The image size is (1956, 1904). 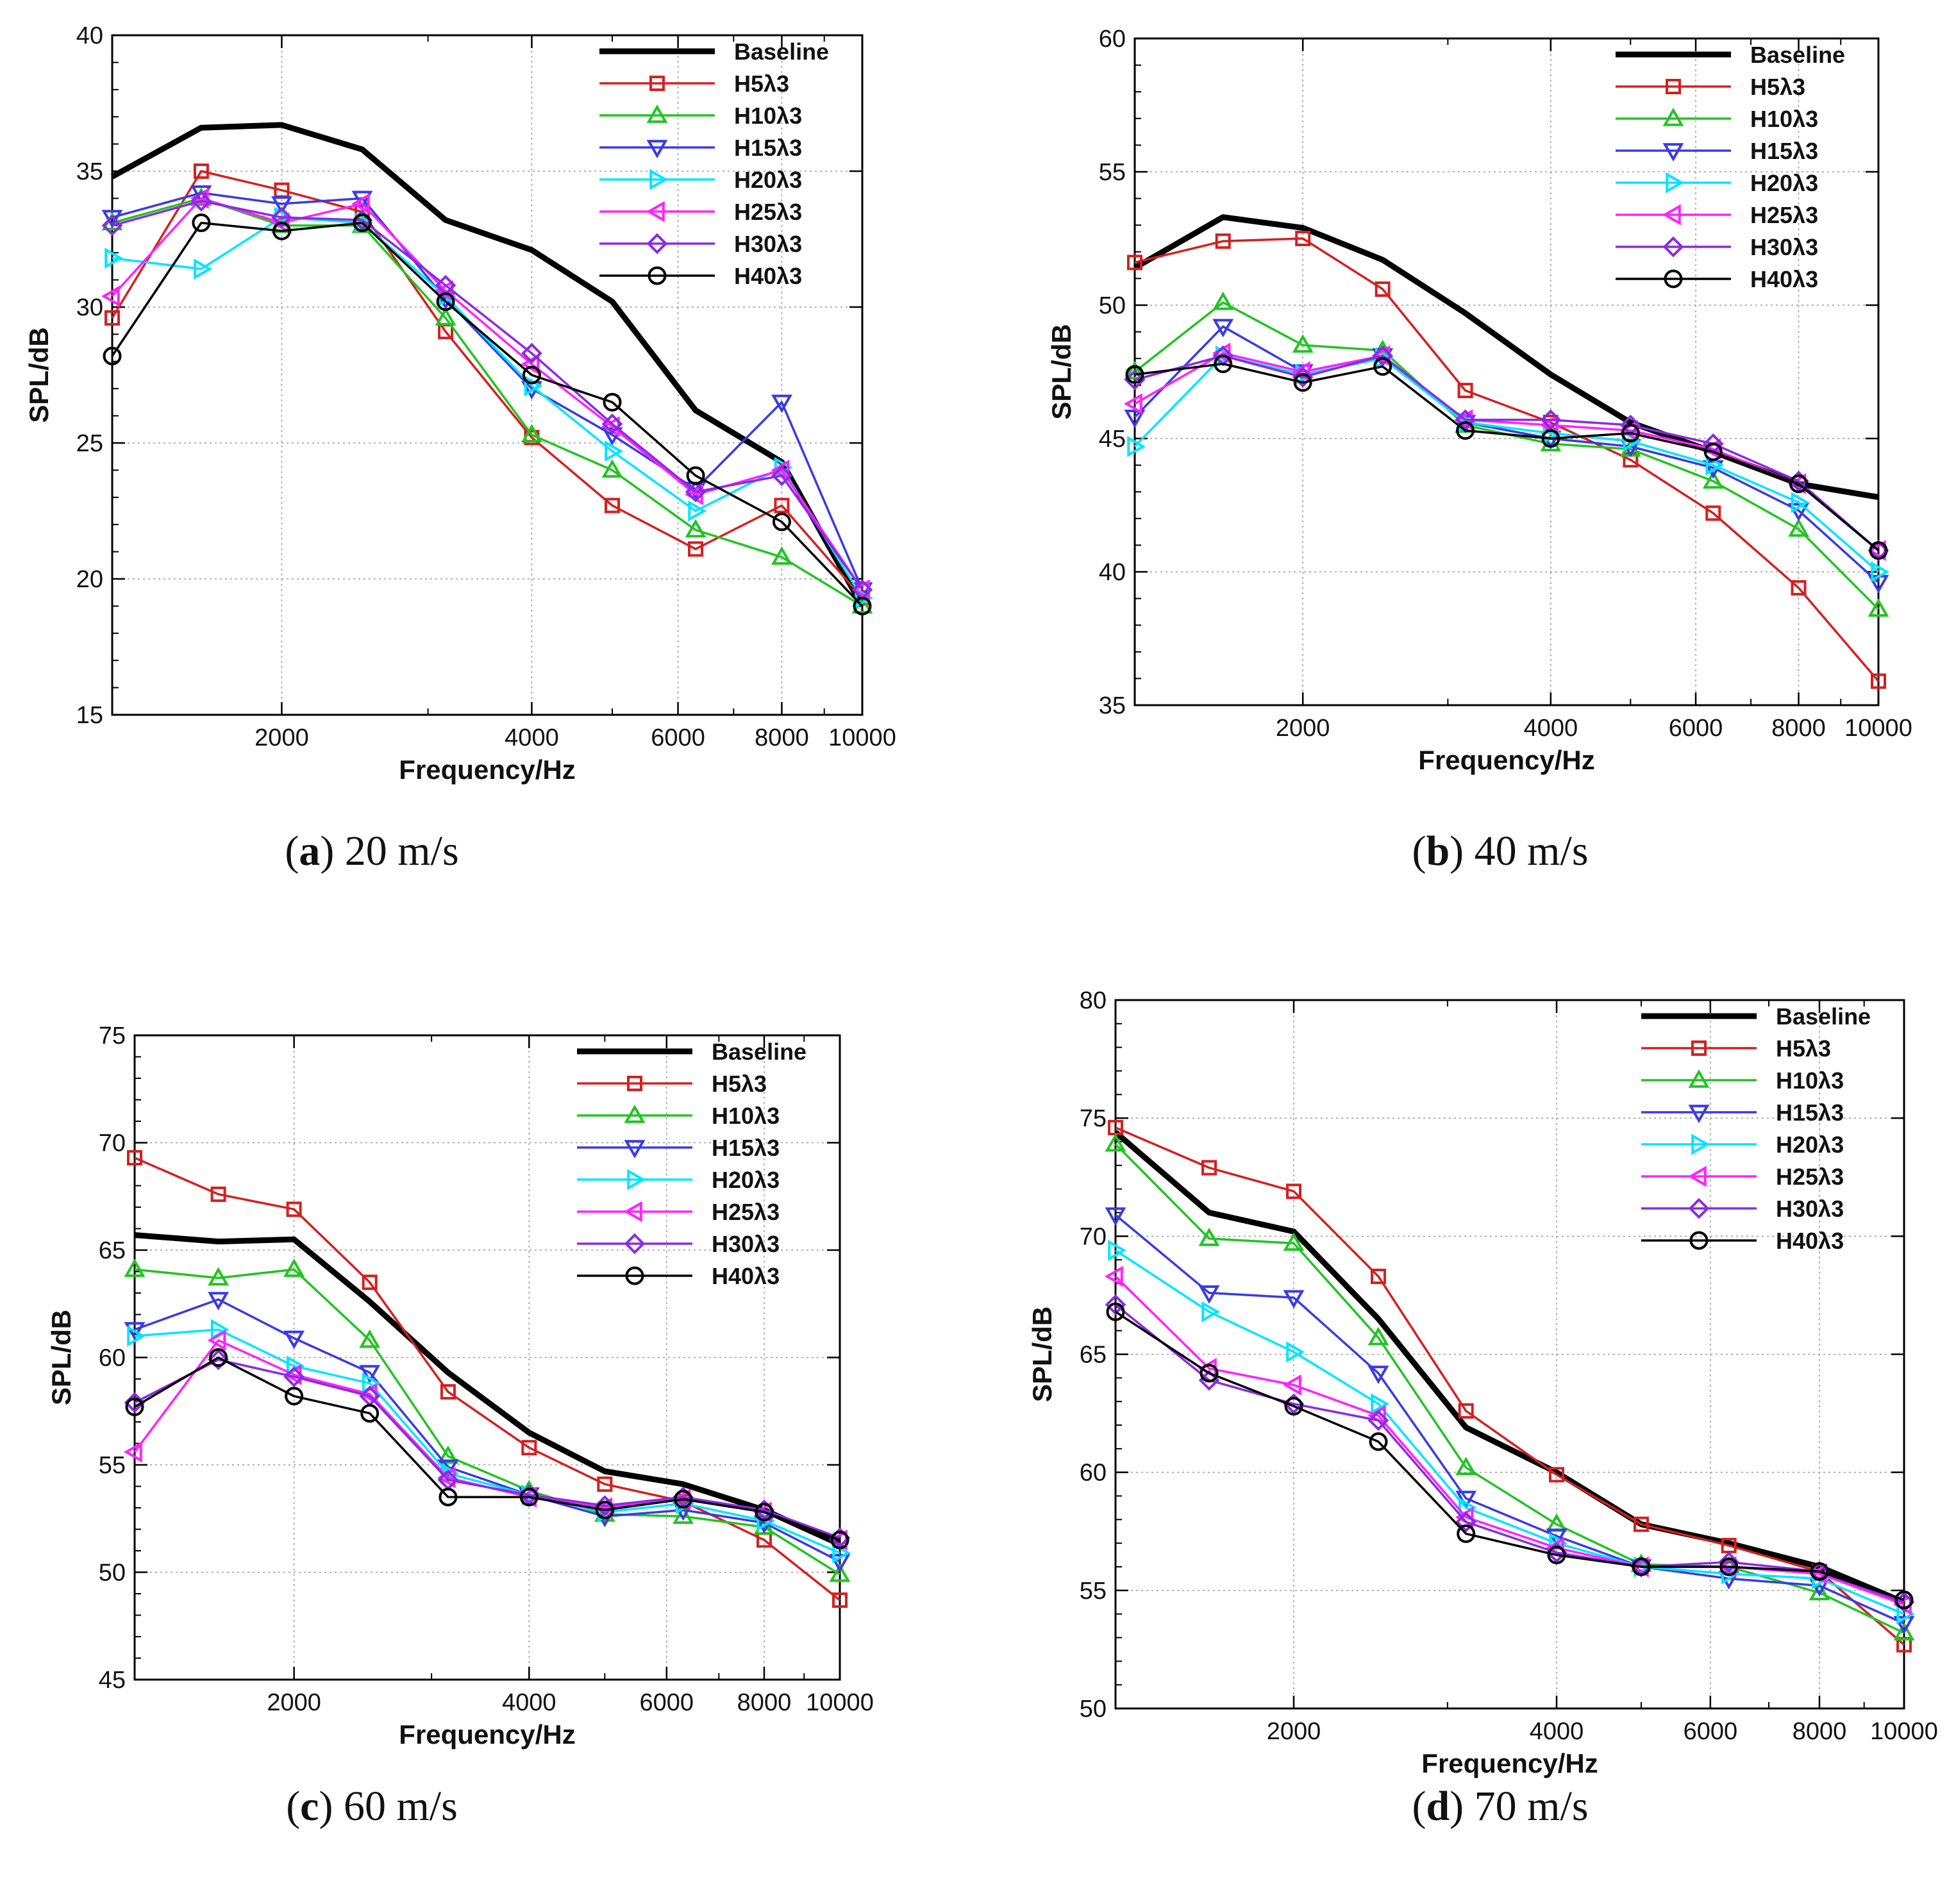 What do you see at coordinates (1803, 1048) in the screenshot?
I see `legend-label-h5l3: H5λ3` at bounding box center [1803, 1048].